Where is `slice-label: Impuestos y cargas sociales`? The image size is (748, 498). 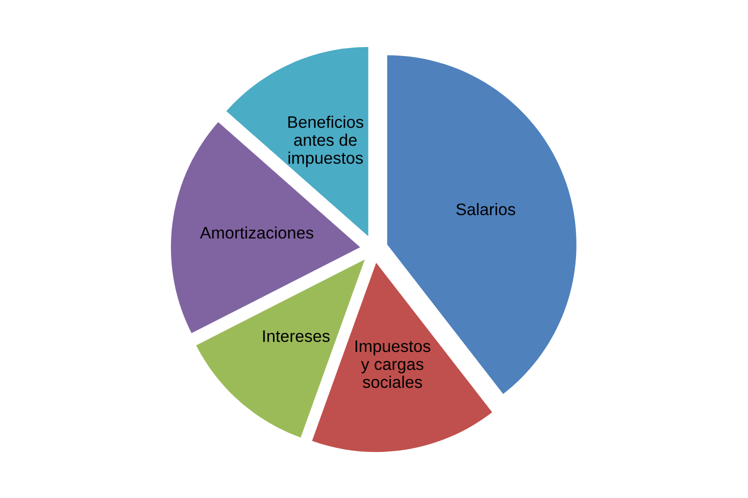 slice-label: Impuestos y cargas sociales is located at coordinates (393, 364).